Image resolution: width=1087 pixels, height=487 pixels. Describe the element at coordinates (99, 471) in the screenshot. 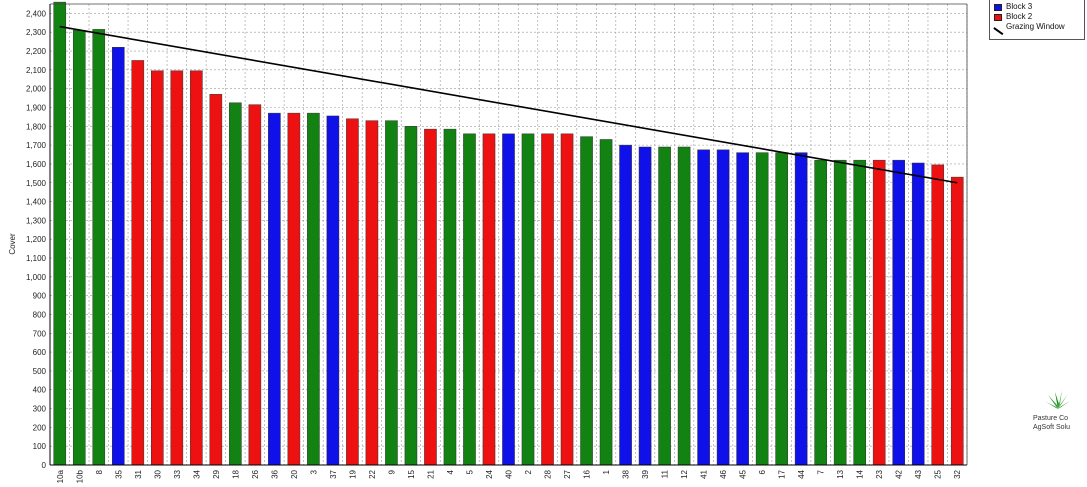

I see `x-tick-label: 8` at that location.